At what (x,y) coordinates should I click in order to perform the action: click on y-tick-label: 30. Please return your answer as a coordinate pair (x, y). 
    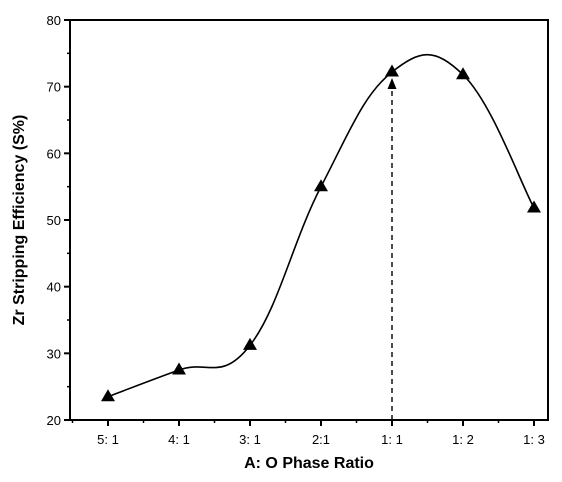
    Looking at the image, I should click on (54, 353).